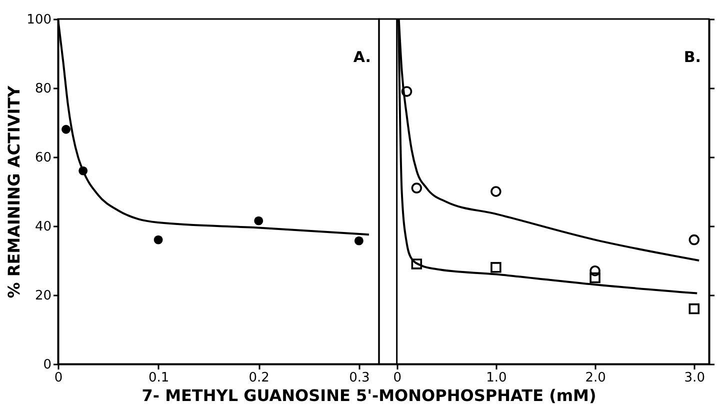  Describe the element at coordinates (595, 378) in the screenshot. I see `x-tick-label: 2.0` at that location.